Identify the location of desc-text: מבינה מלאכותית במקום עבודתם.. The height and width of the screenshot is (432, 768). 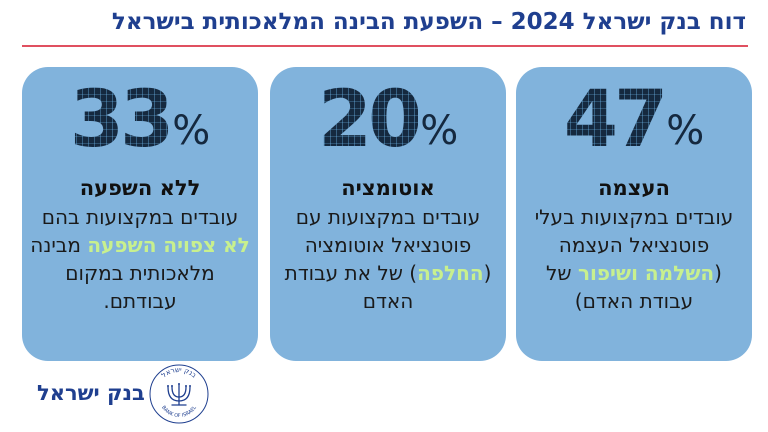
(122, 273).